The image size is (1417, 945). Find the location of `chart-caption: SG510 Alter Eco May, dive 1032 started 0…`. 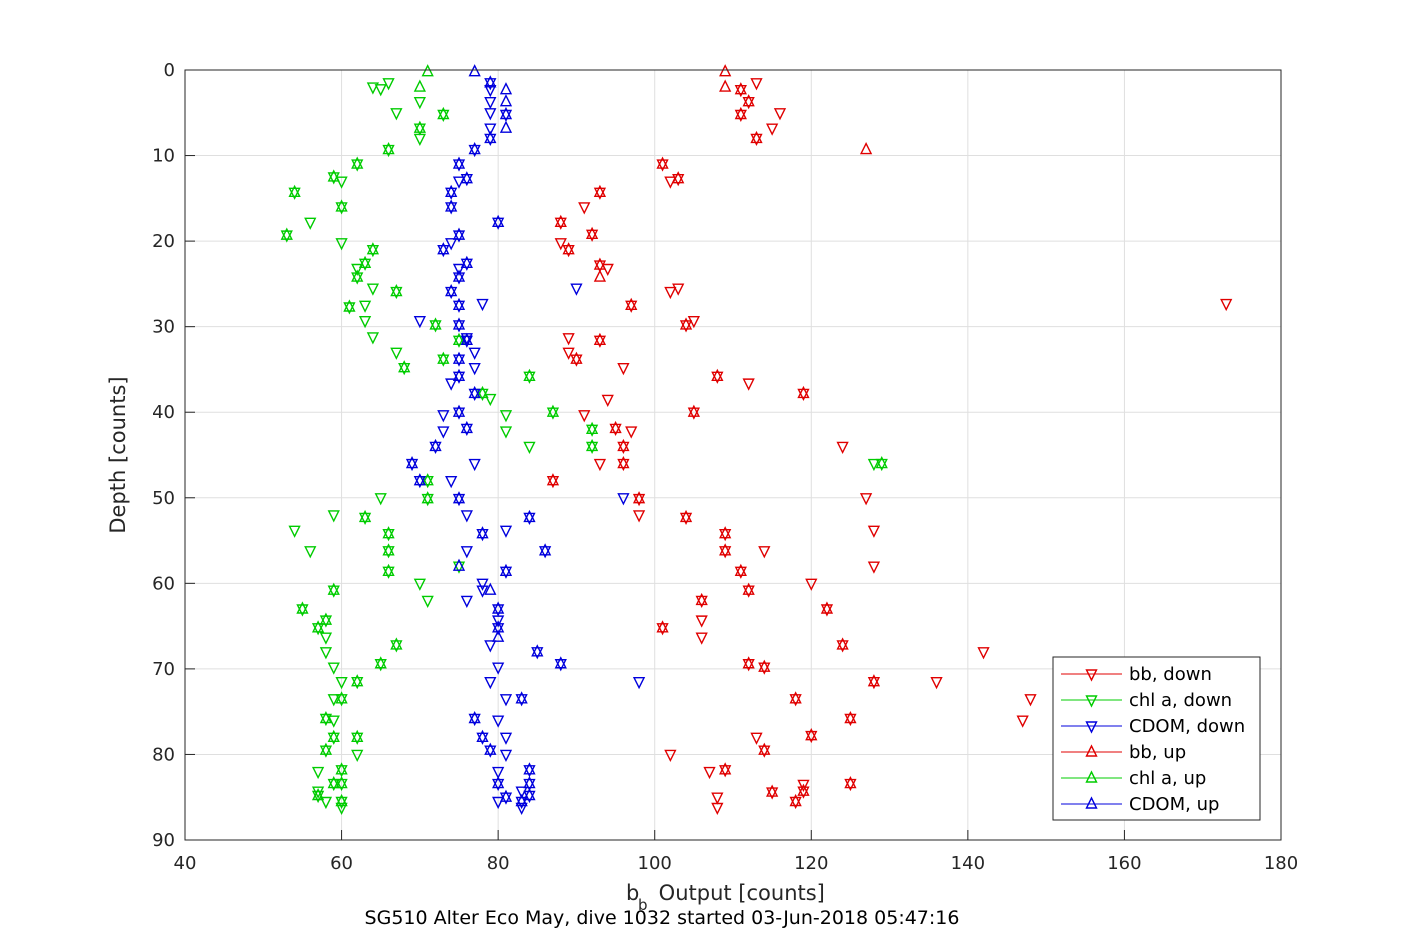

chart-caption: SG510 Alter Eco May, dive 1032 started 0… is located at coordinates (662, 918).